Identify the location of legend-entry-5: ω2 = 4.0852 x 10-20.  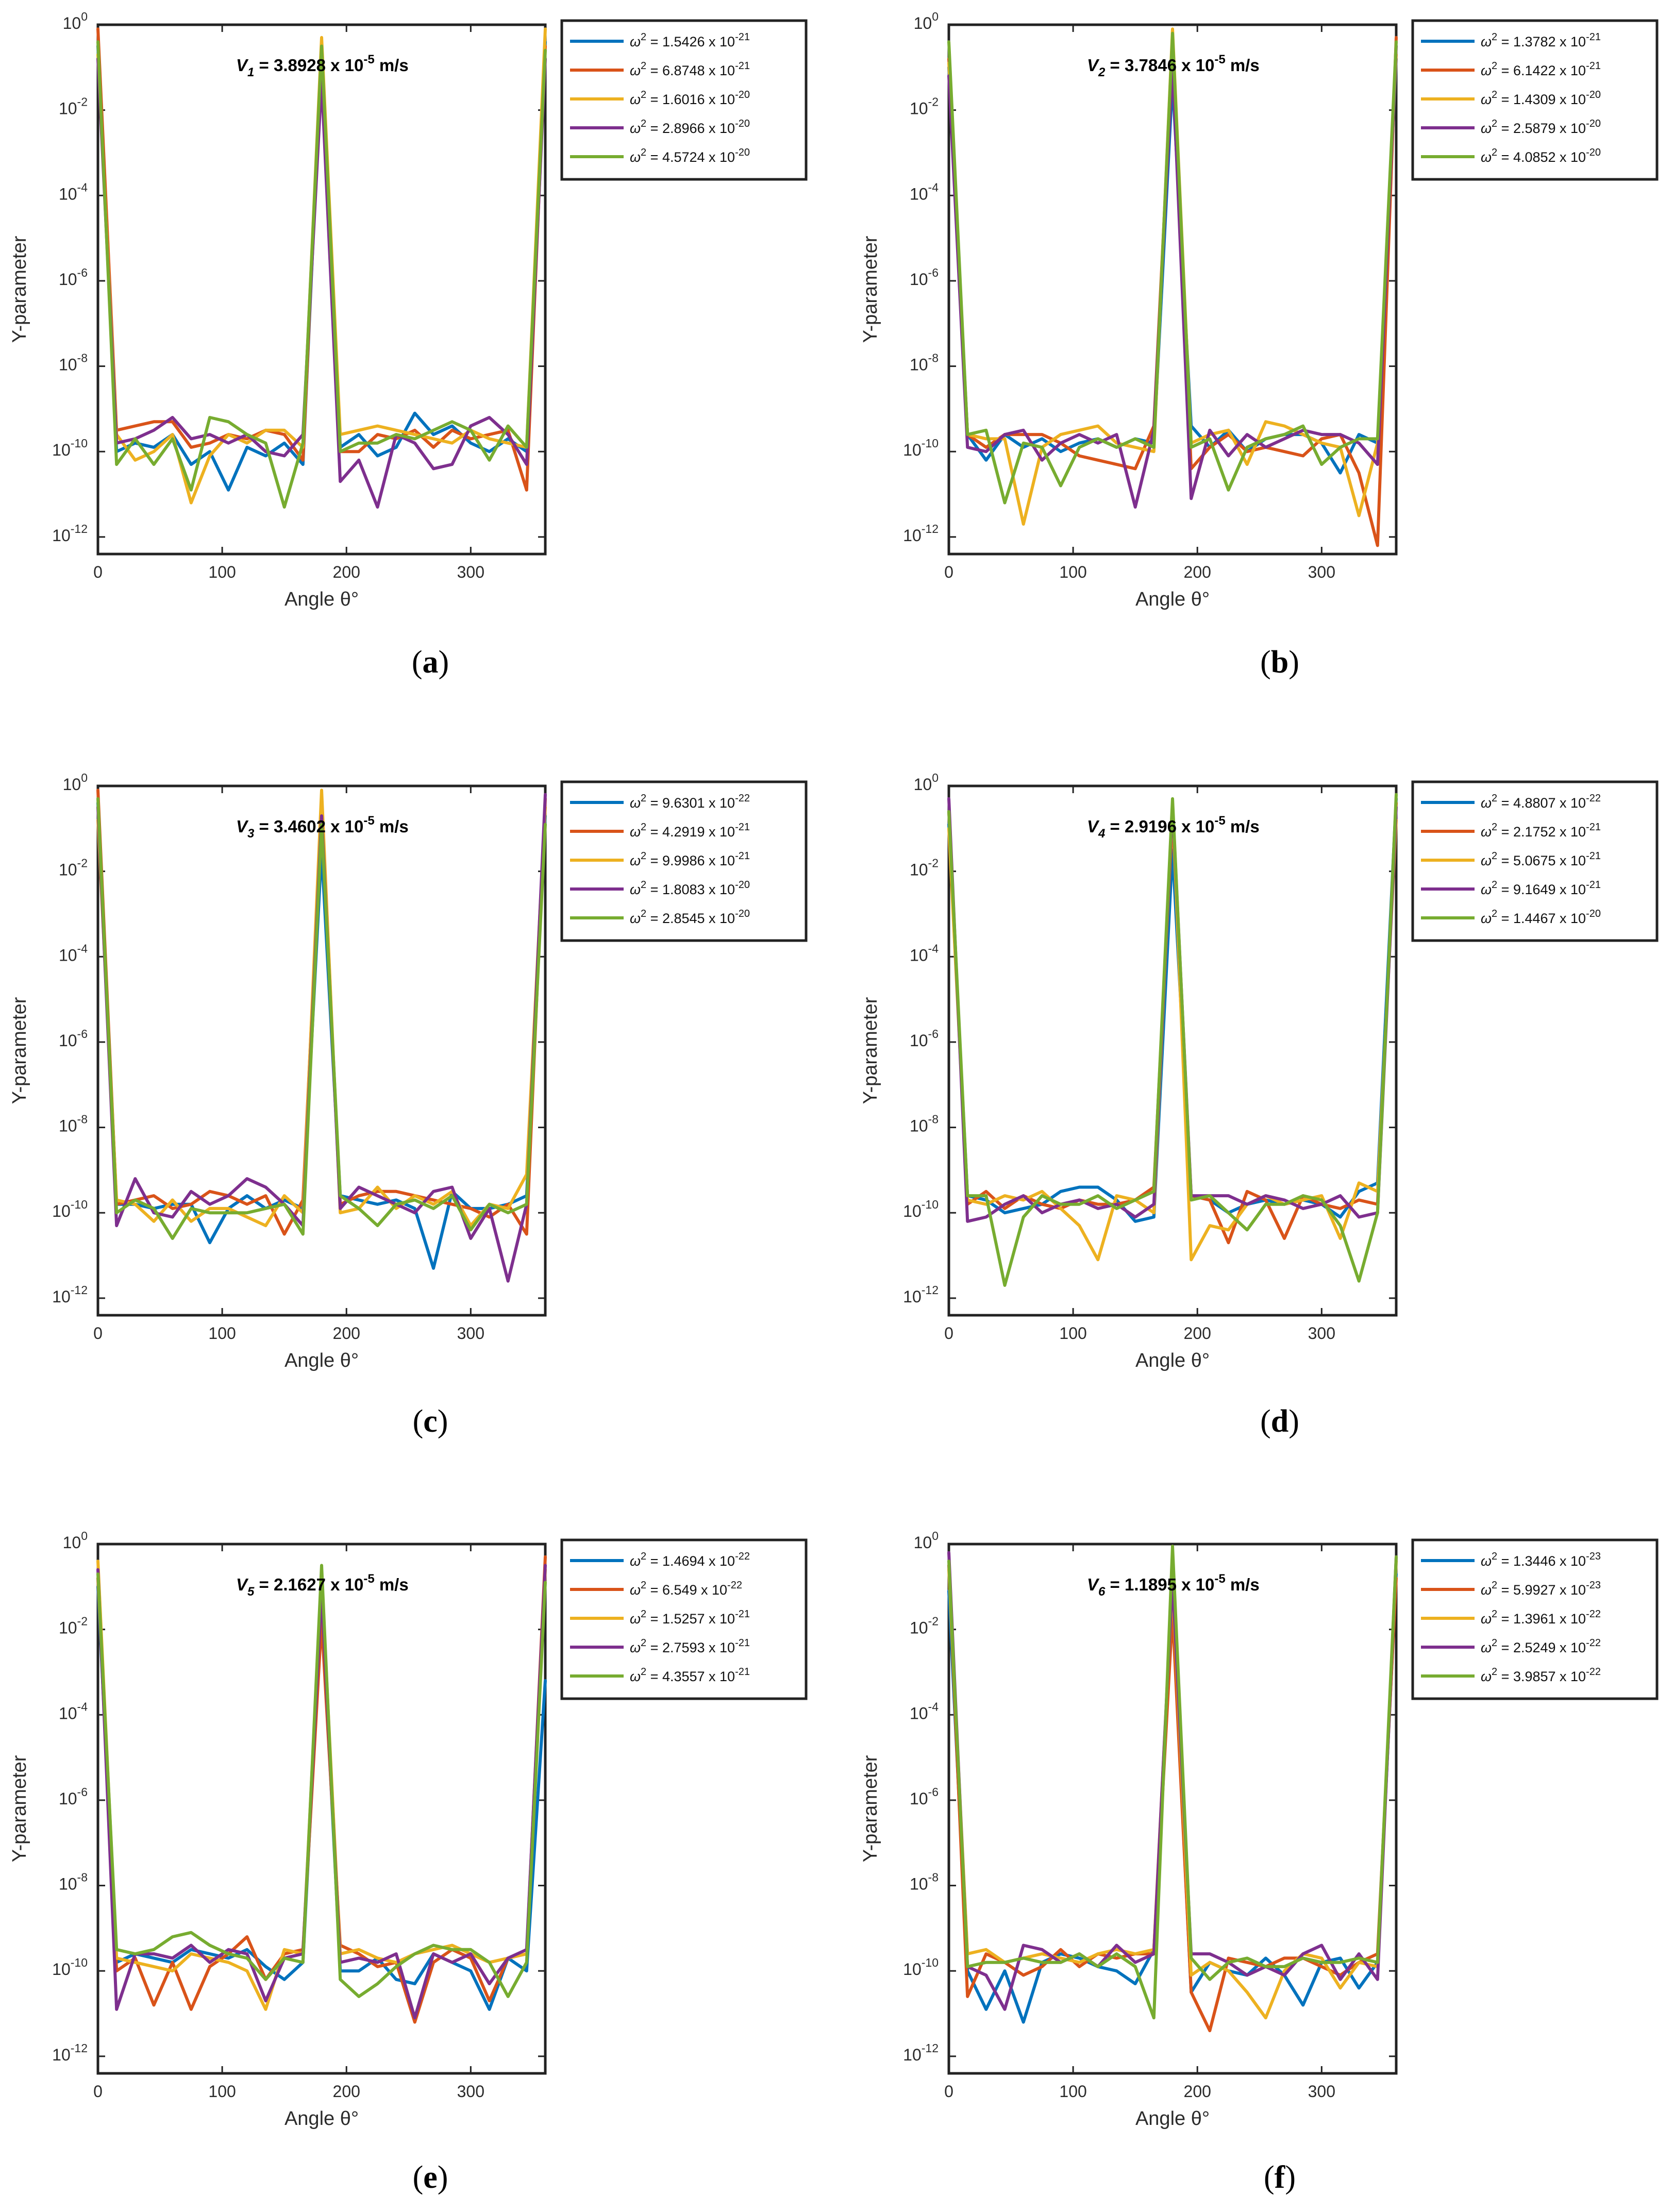
(1541, 156).